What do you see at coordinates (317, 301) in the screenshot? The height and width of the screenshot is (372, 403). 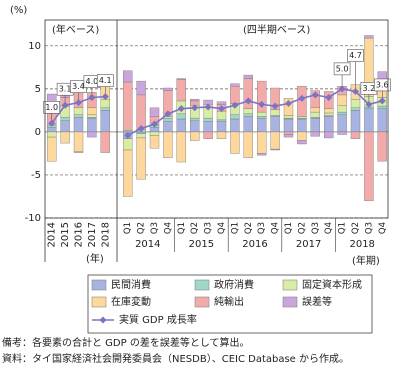 I see `legend-label: 誤差等` at bounding box center [317, 301].